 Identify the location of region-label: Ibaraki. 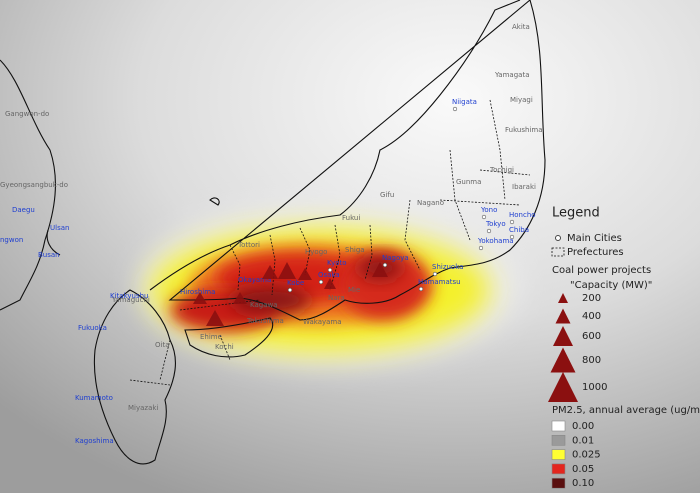
(524, 187).